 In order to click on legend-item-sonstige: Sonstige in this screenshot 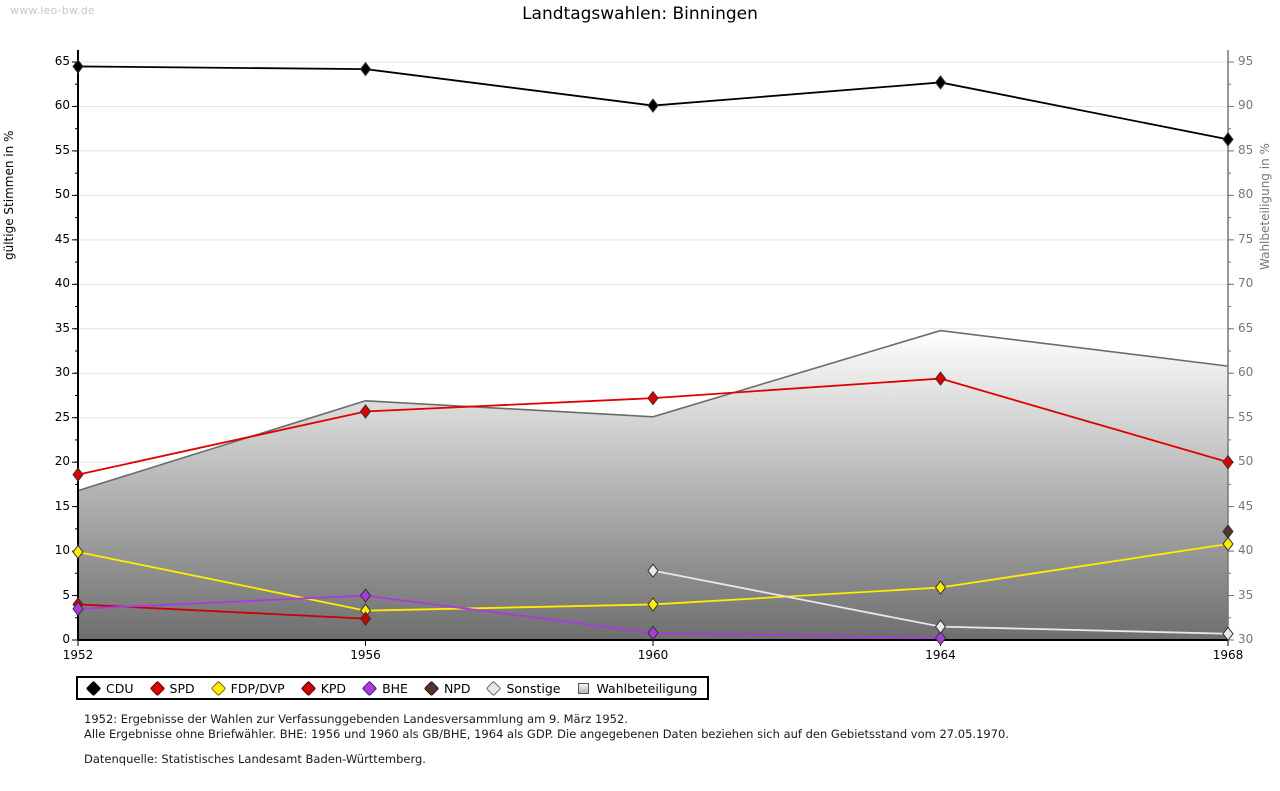, I will do `click(523, 688)`.